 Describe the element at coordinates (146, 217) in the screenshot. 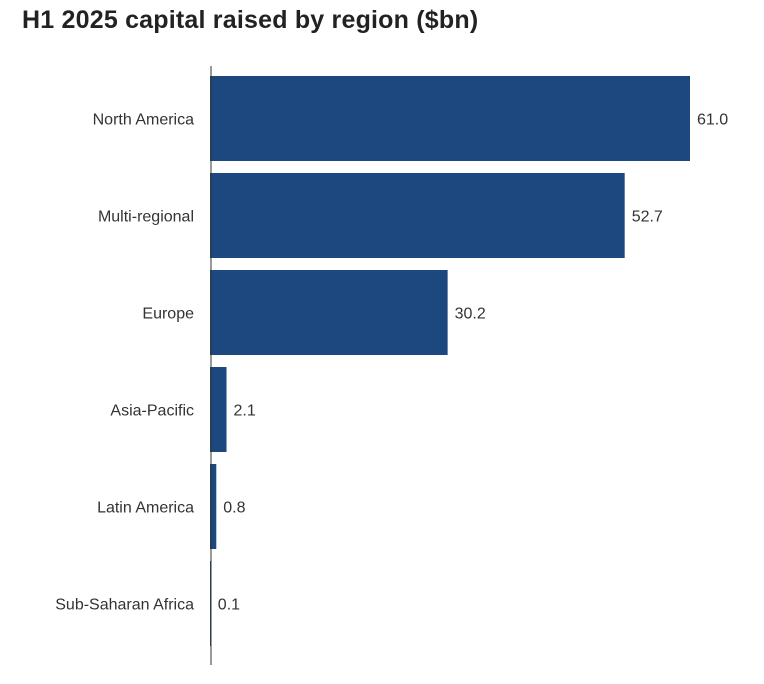

I see `category-label: Multi-regional` at that location.